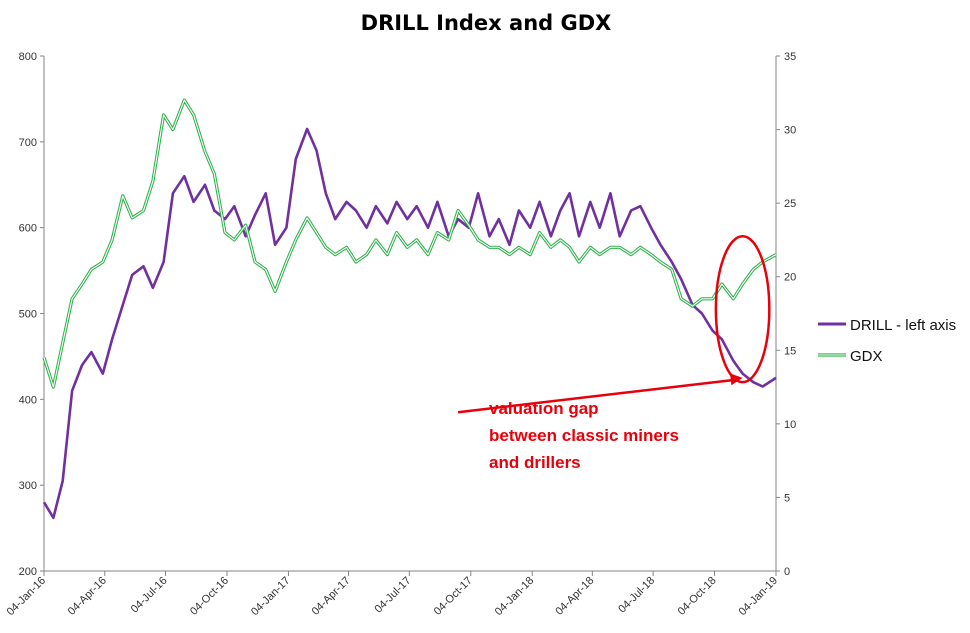 This screenshot has width=970, height=633. What do you see at coordinates (887, 341) in the screenshot?
I see `legend: DRILL - left axis GDX` at bounding box center [887, 341].